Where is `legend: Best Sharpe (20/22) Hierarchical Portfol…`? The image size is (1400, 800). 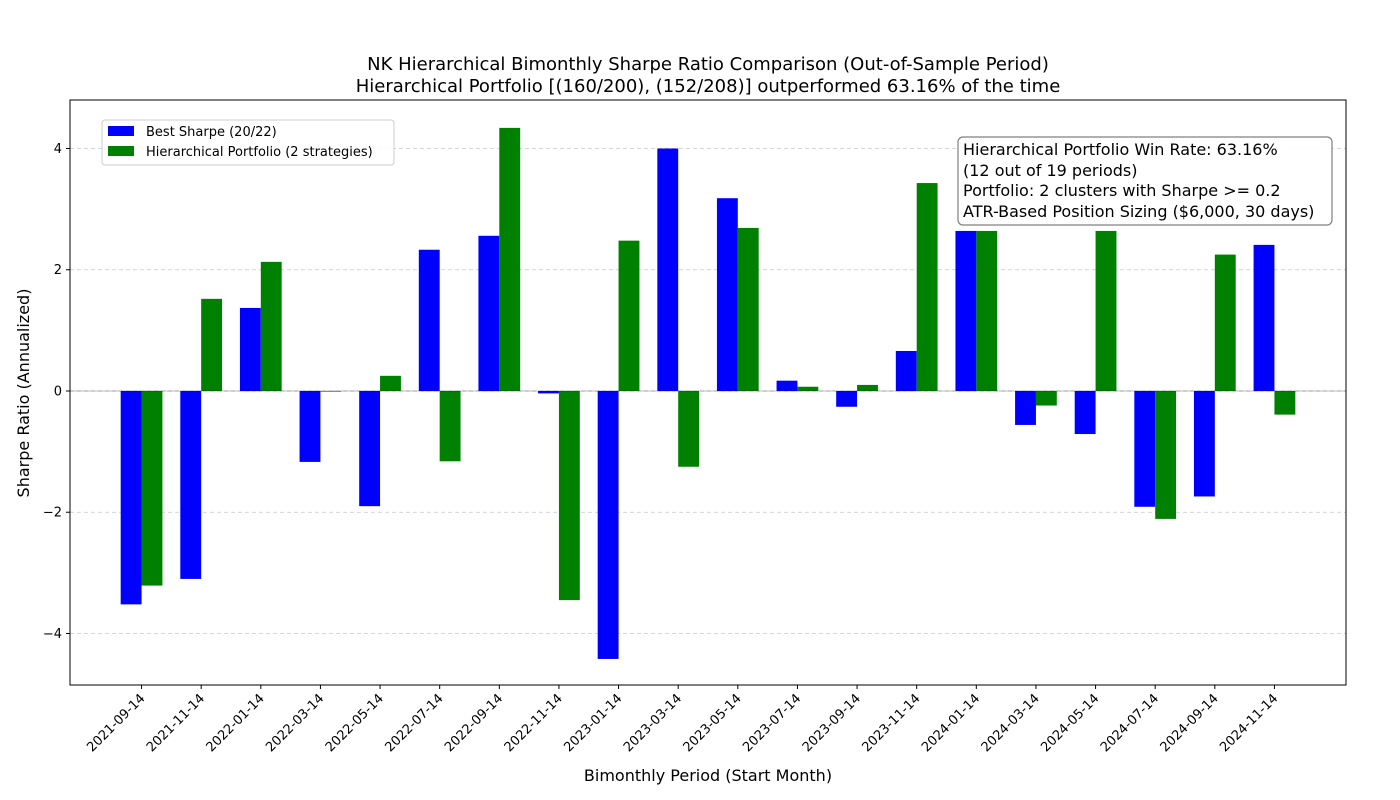
legend: Best Sharpe (20/22) Hierarchical Portfol… is located at coordinates (248, 142).